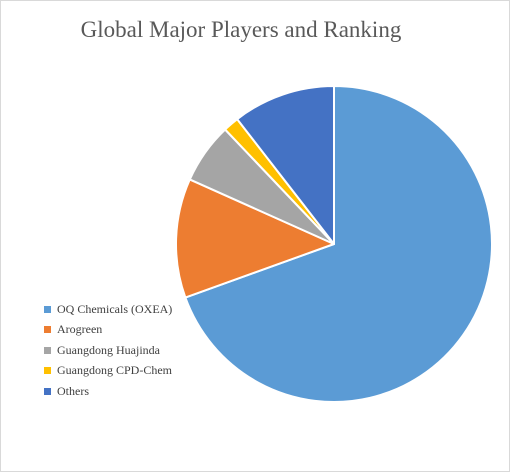 The width and height of the screenshot is (510, 472). I want to click on legend-item-2: Guangdong Huajinda, so click(108, 350).